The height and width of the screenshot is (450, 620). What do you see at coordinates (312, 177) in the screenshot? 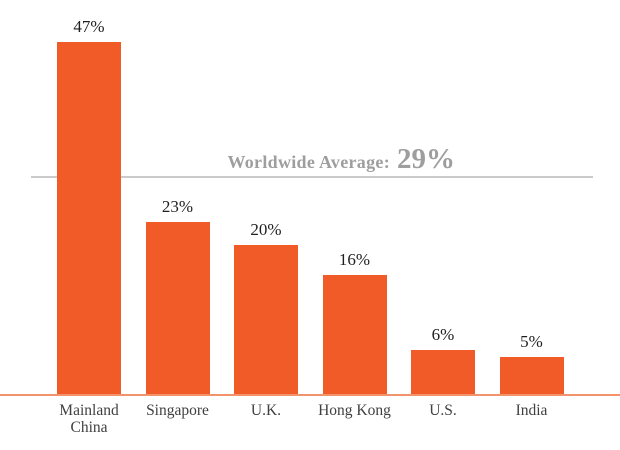
I see `worldwide-average-line` at bounding box center [312, 177].